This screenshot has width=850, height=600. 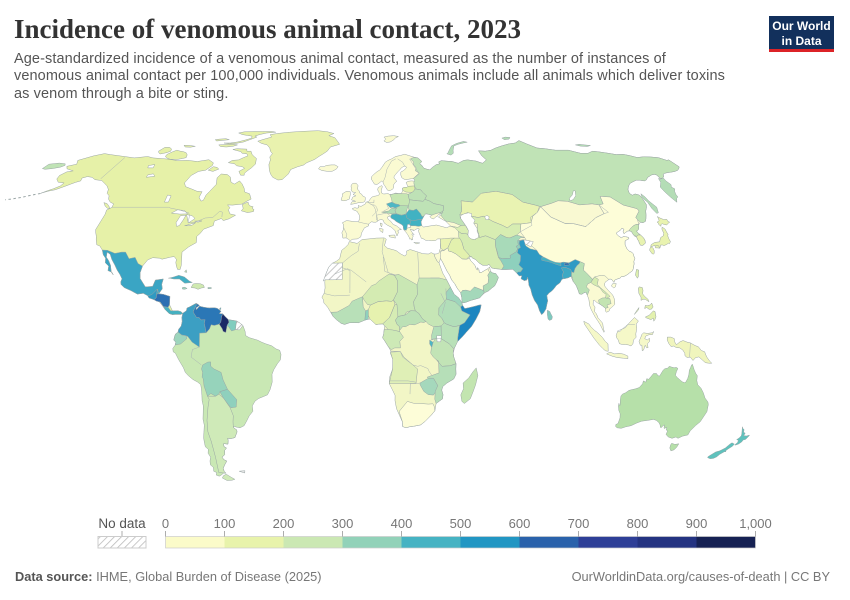 I want to click on svg-text: 900, so click(x=697, y=523).